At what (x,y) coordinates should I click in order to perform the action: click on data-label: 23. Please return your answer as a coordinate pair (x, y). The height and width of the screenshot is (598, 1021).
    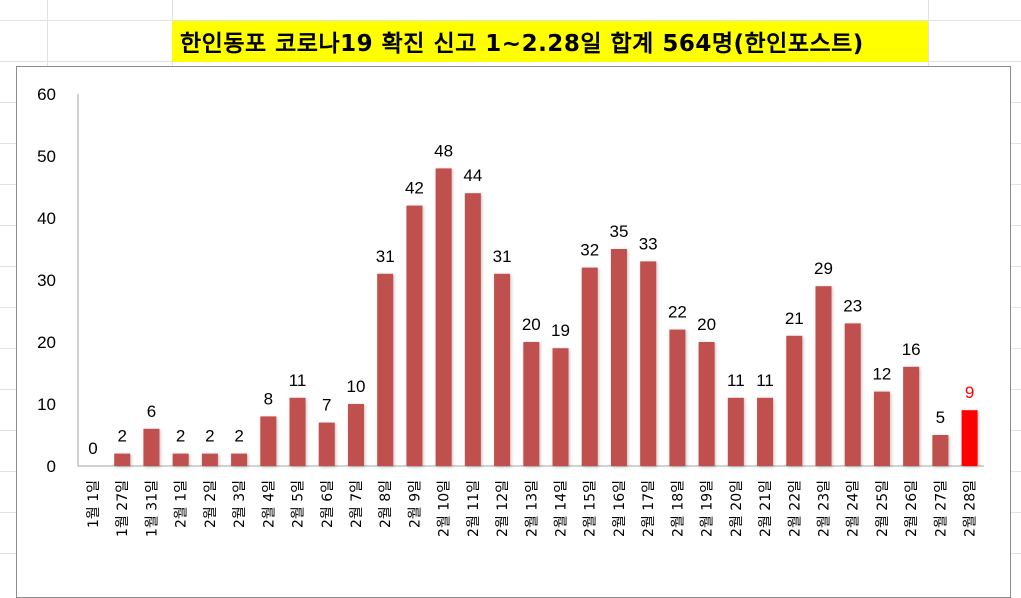
    Looking at the image, I should click on (852, 305).